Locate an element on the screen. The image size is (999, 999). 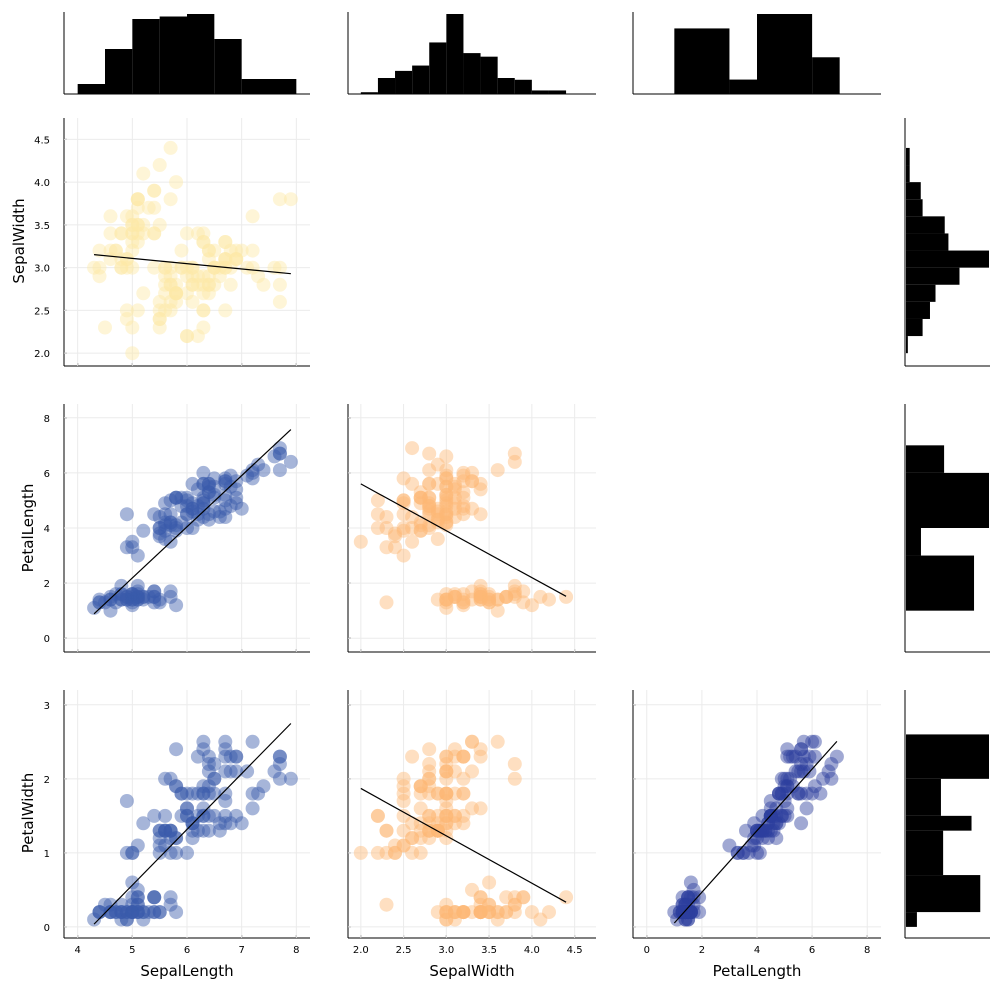
histogram-bar-petallength is located at coordinates (785, 54).